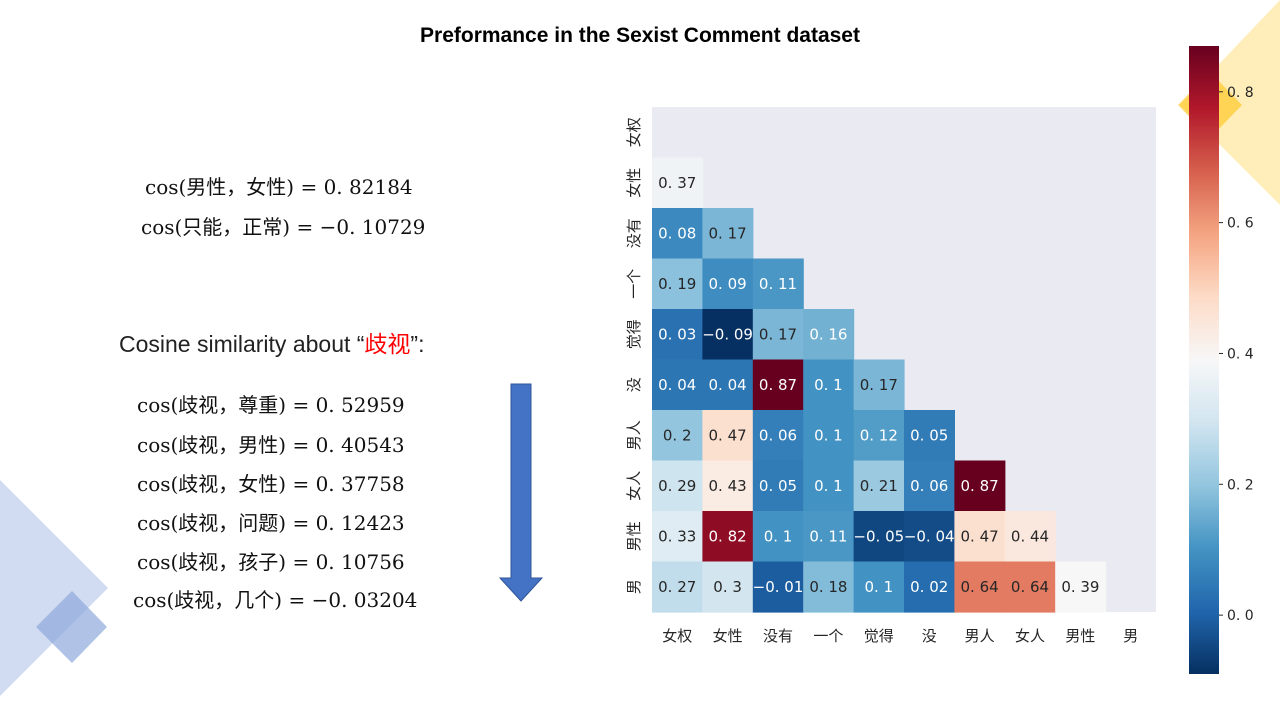  I want to click on heatmap-cell-r3-c0, so click(677, 284).